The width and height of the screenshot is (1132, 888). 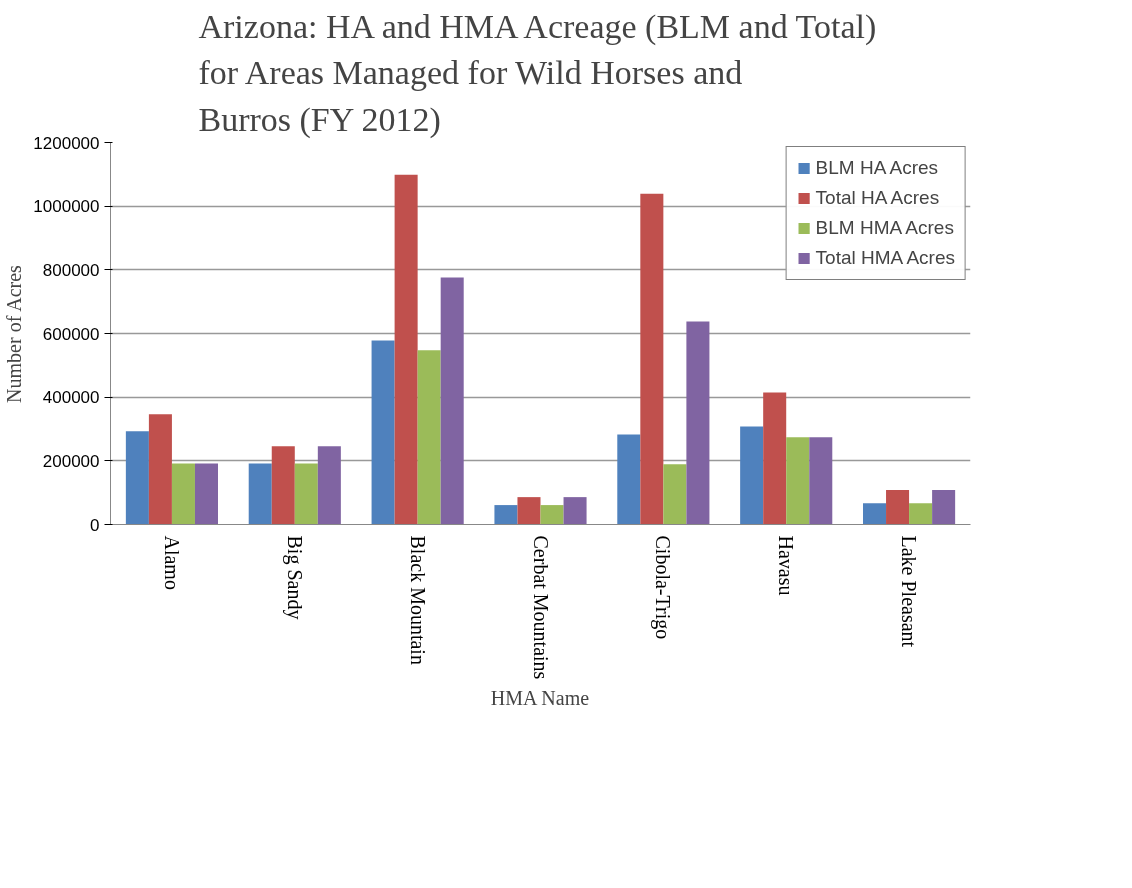 What do you see at coordinates (71, 270) in the screenshot?
I see `y-tick-label: 800000` at bounding box center [71, 270].